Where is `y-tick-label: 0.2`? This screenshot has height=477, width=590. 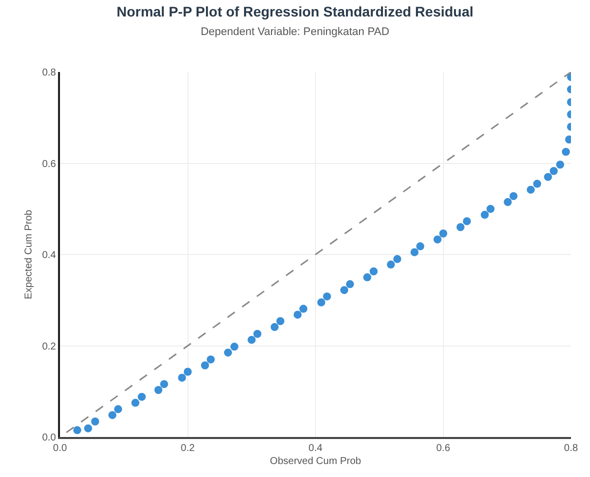 y-tick-label: 0.2 is located at coordinates (49, 346).